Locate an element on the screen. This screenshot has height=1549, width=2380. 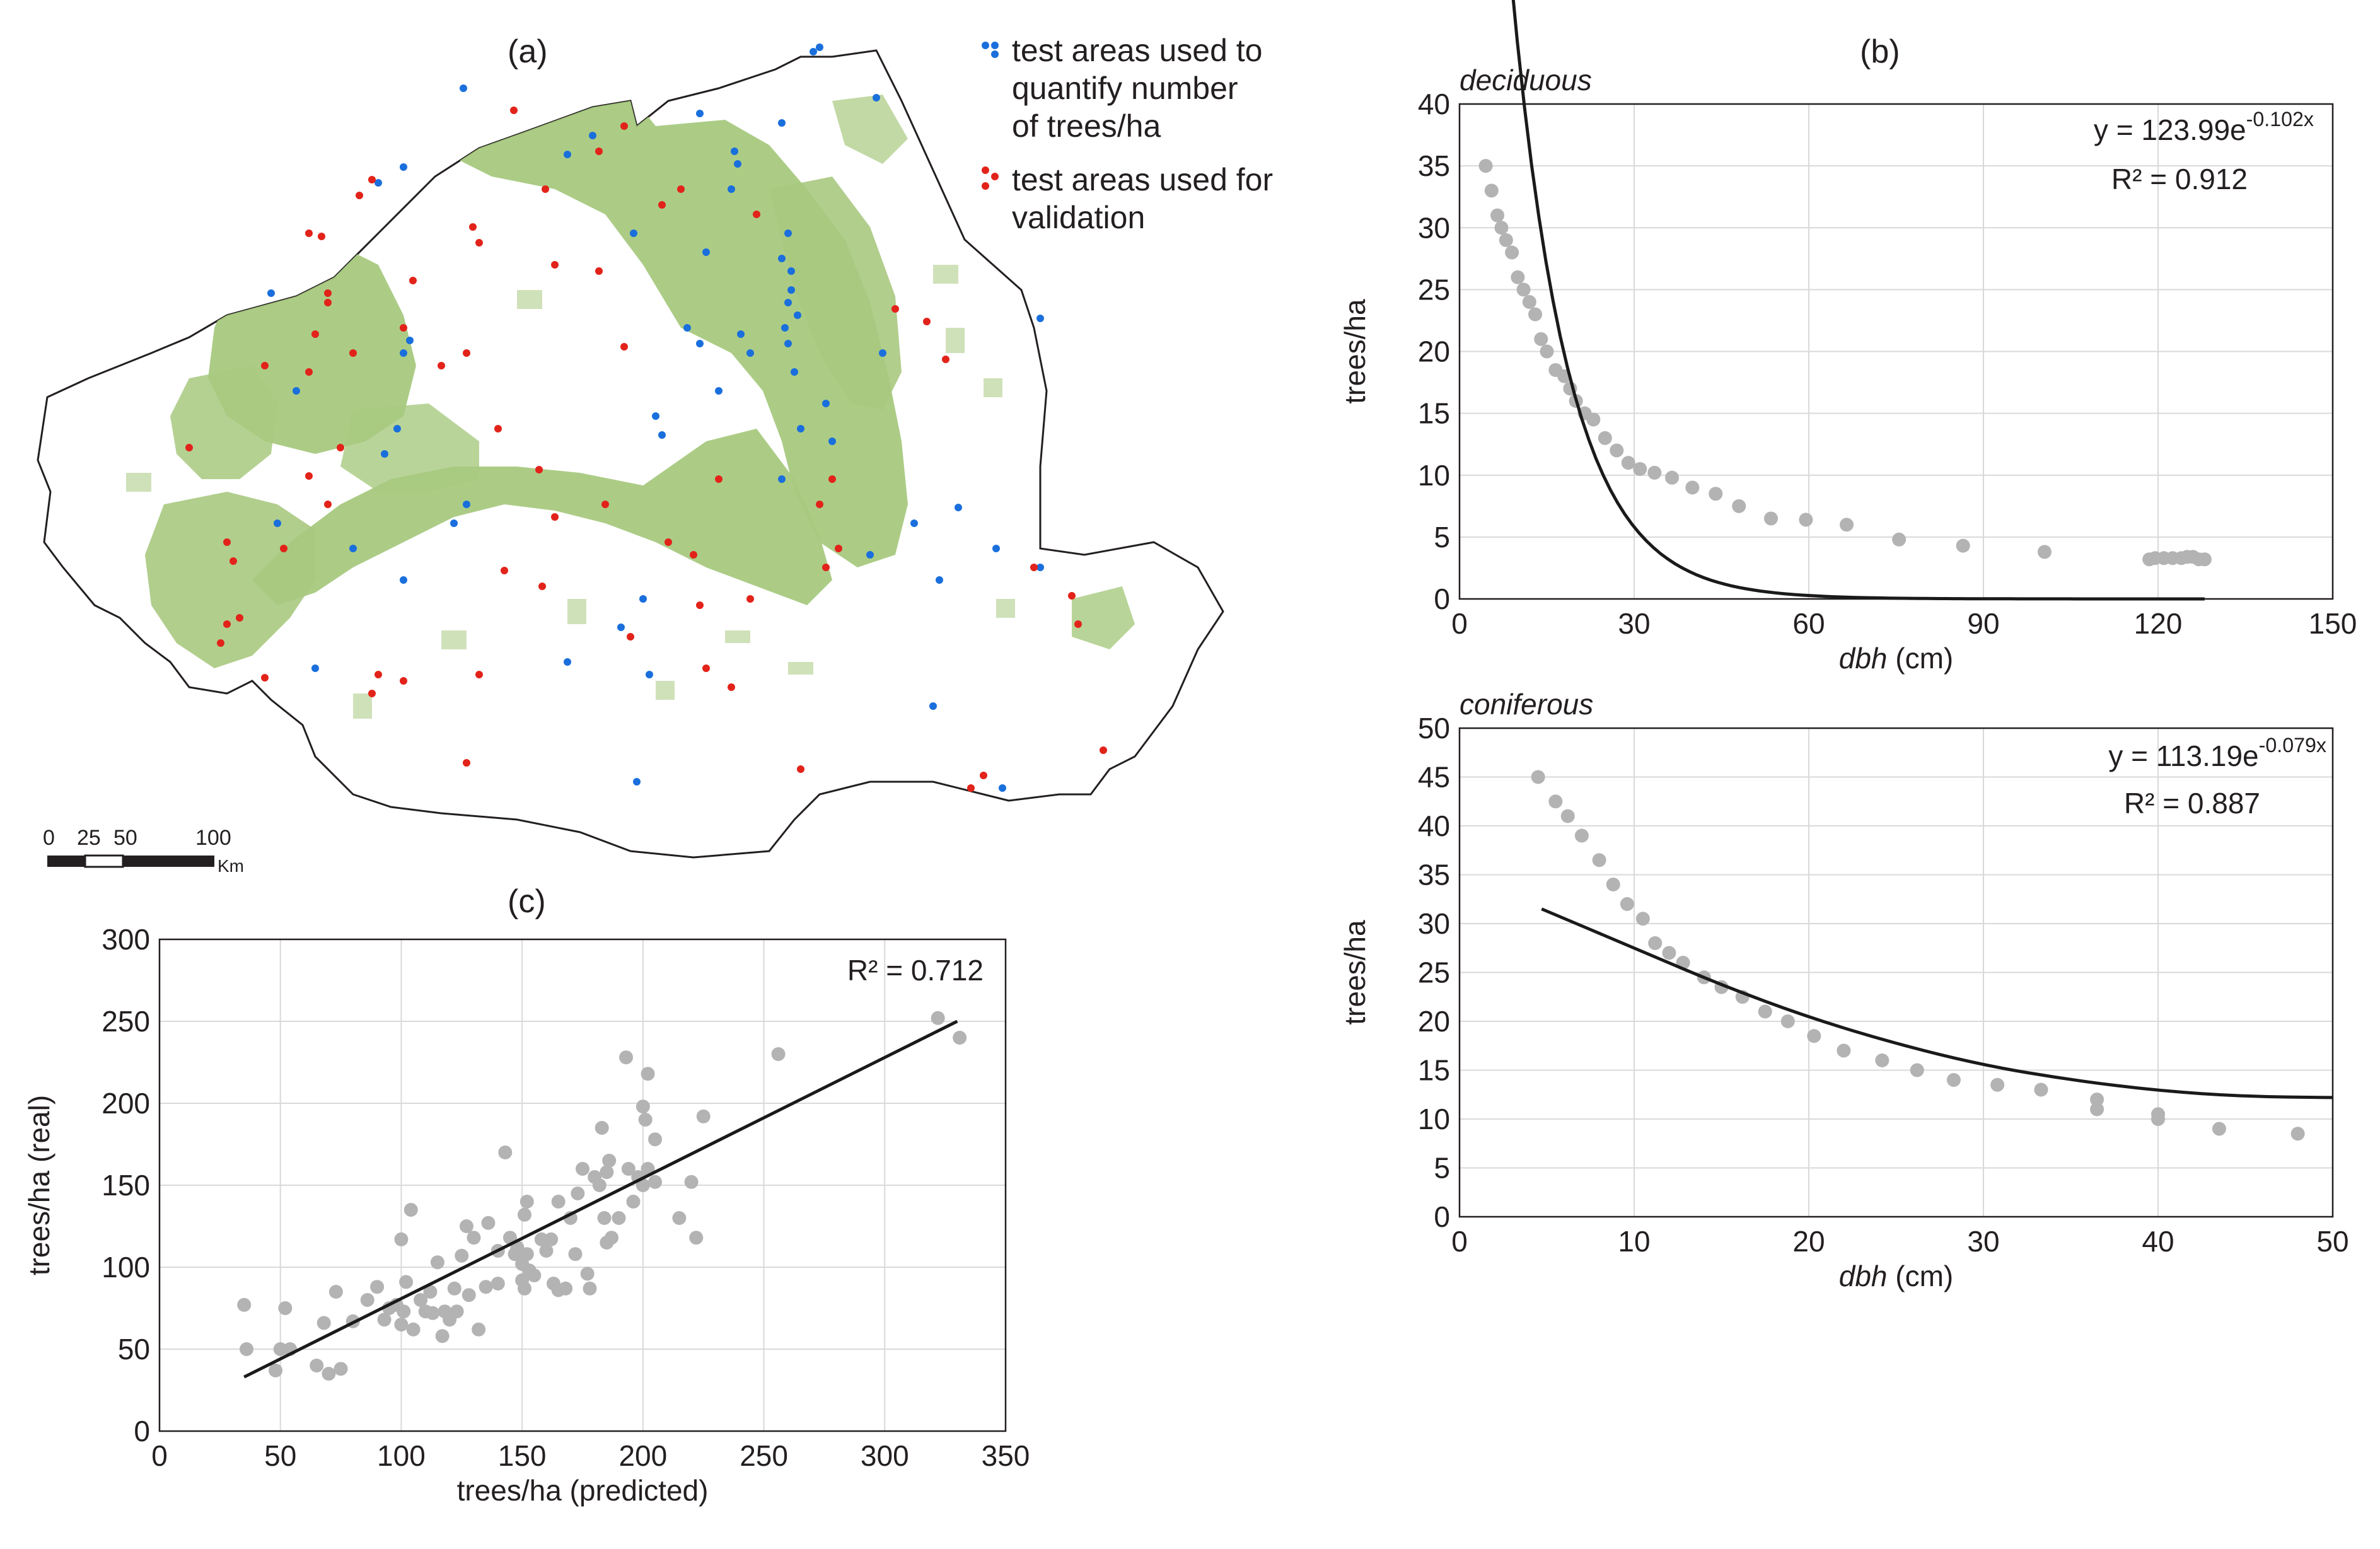
y-tick-label: 50 is located at coordinates (134, 1350).